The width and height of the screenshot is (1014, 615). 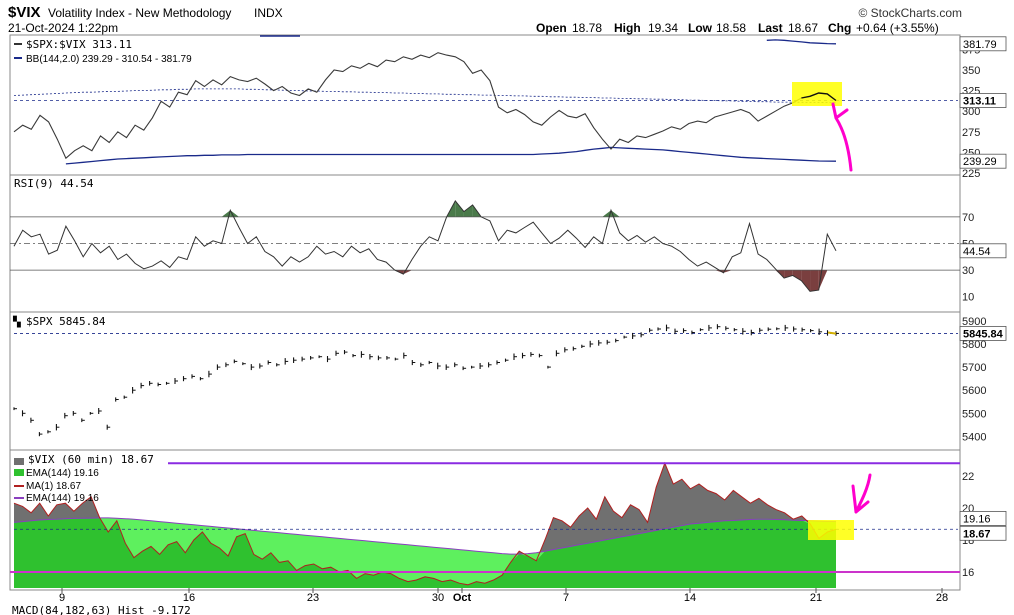 I want to click on chg-value: +0.64 (+3.55%), so click(x=897, y=28).